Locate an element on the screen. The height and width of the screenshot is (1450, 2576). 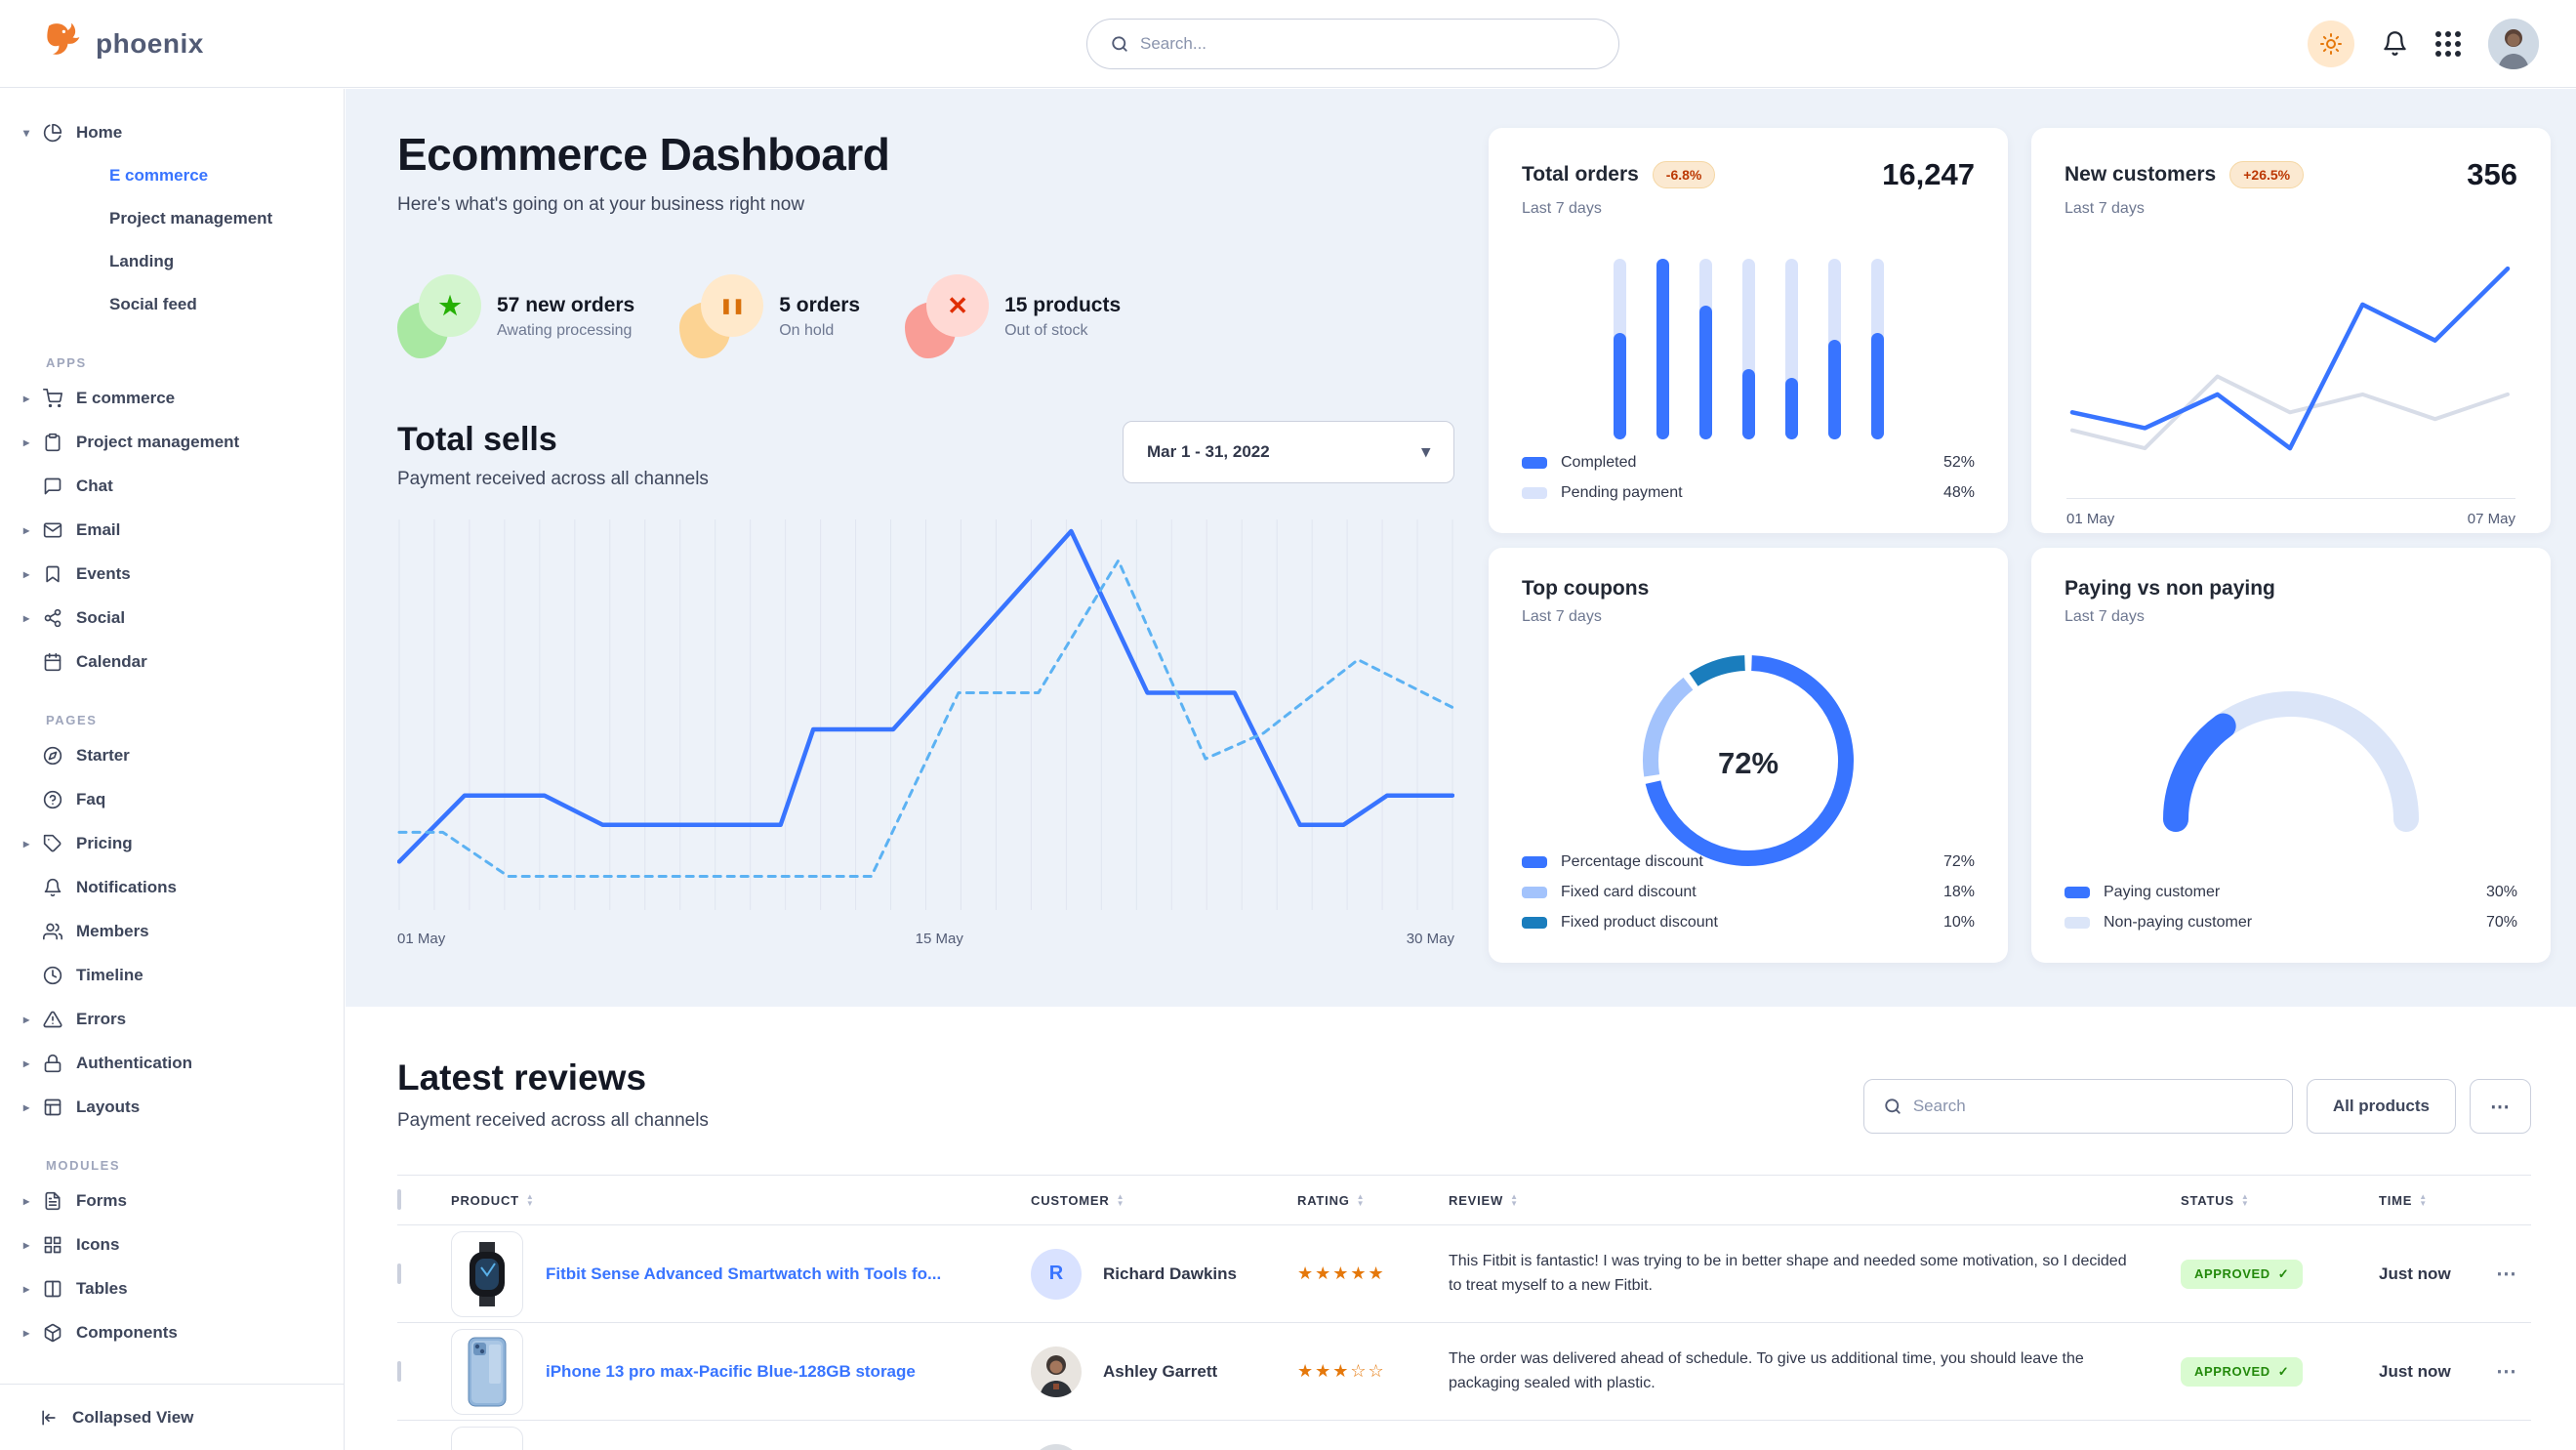
sidebar-item-starter: Starter is located at coordinates (172, 755).